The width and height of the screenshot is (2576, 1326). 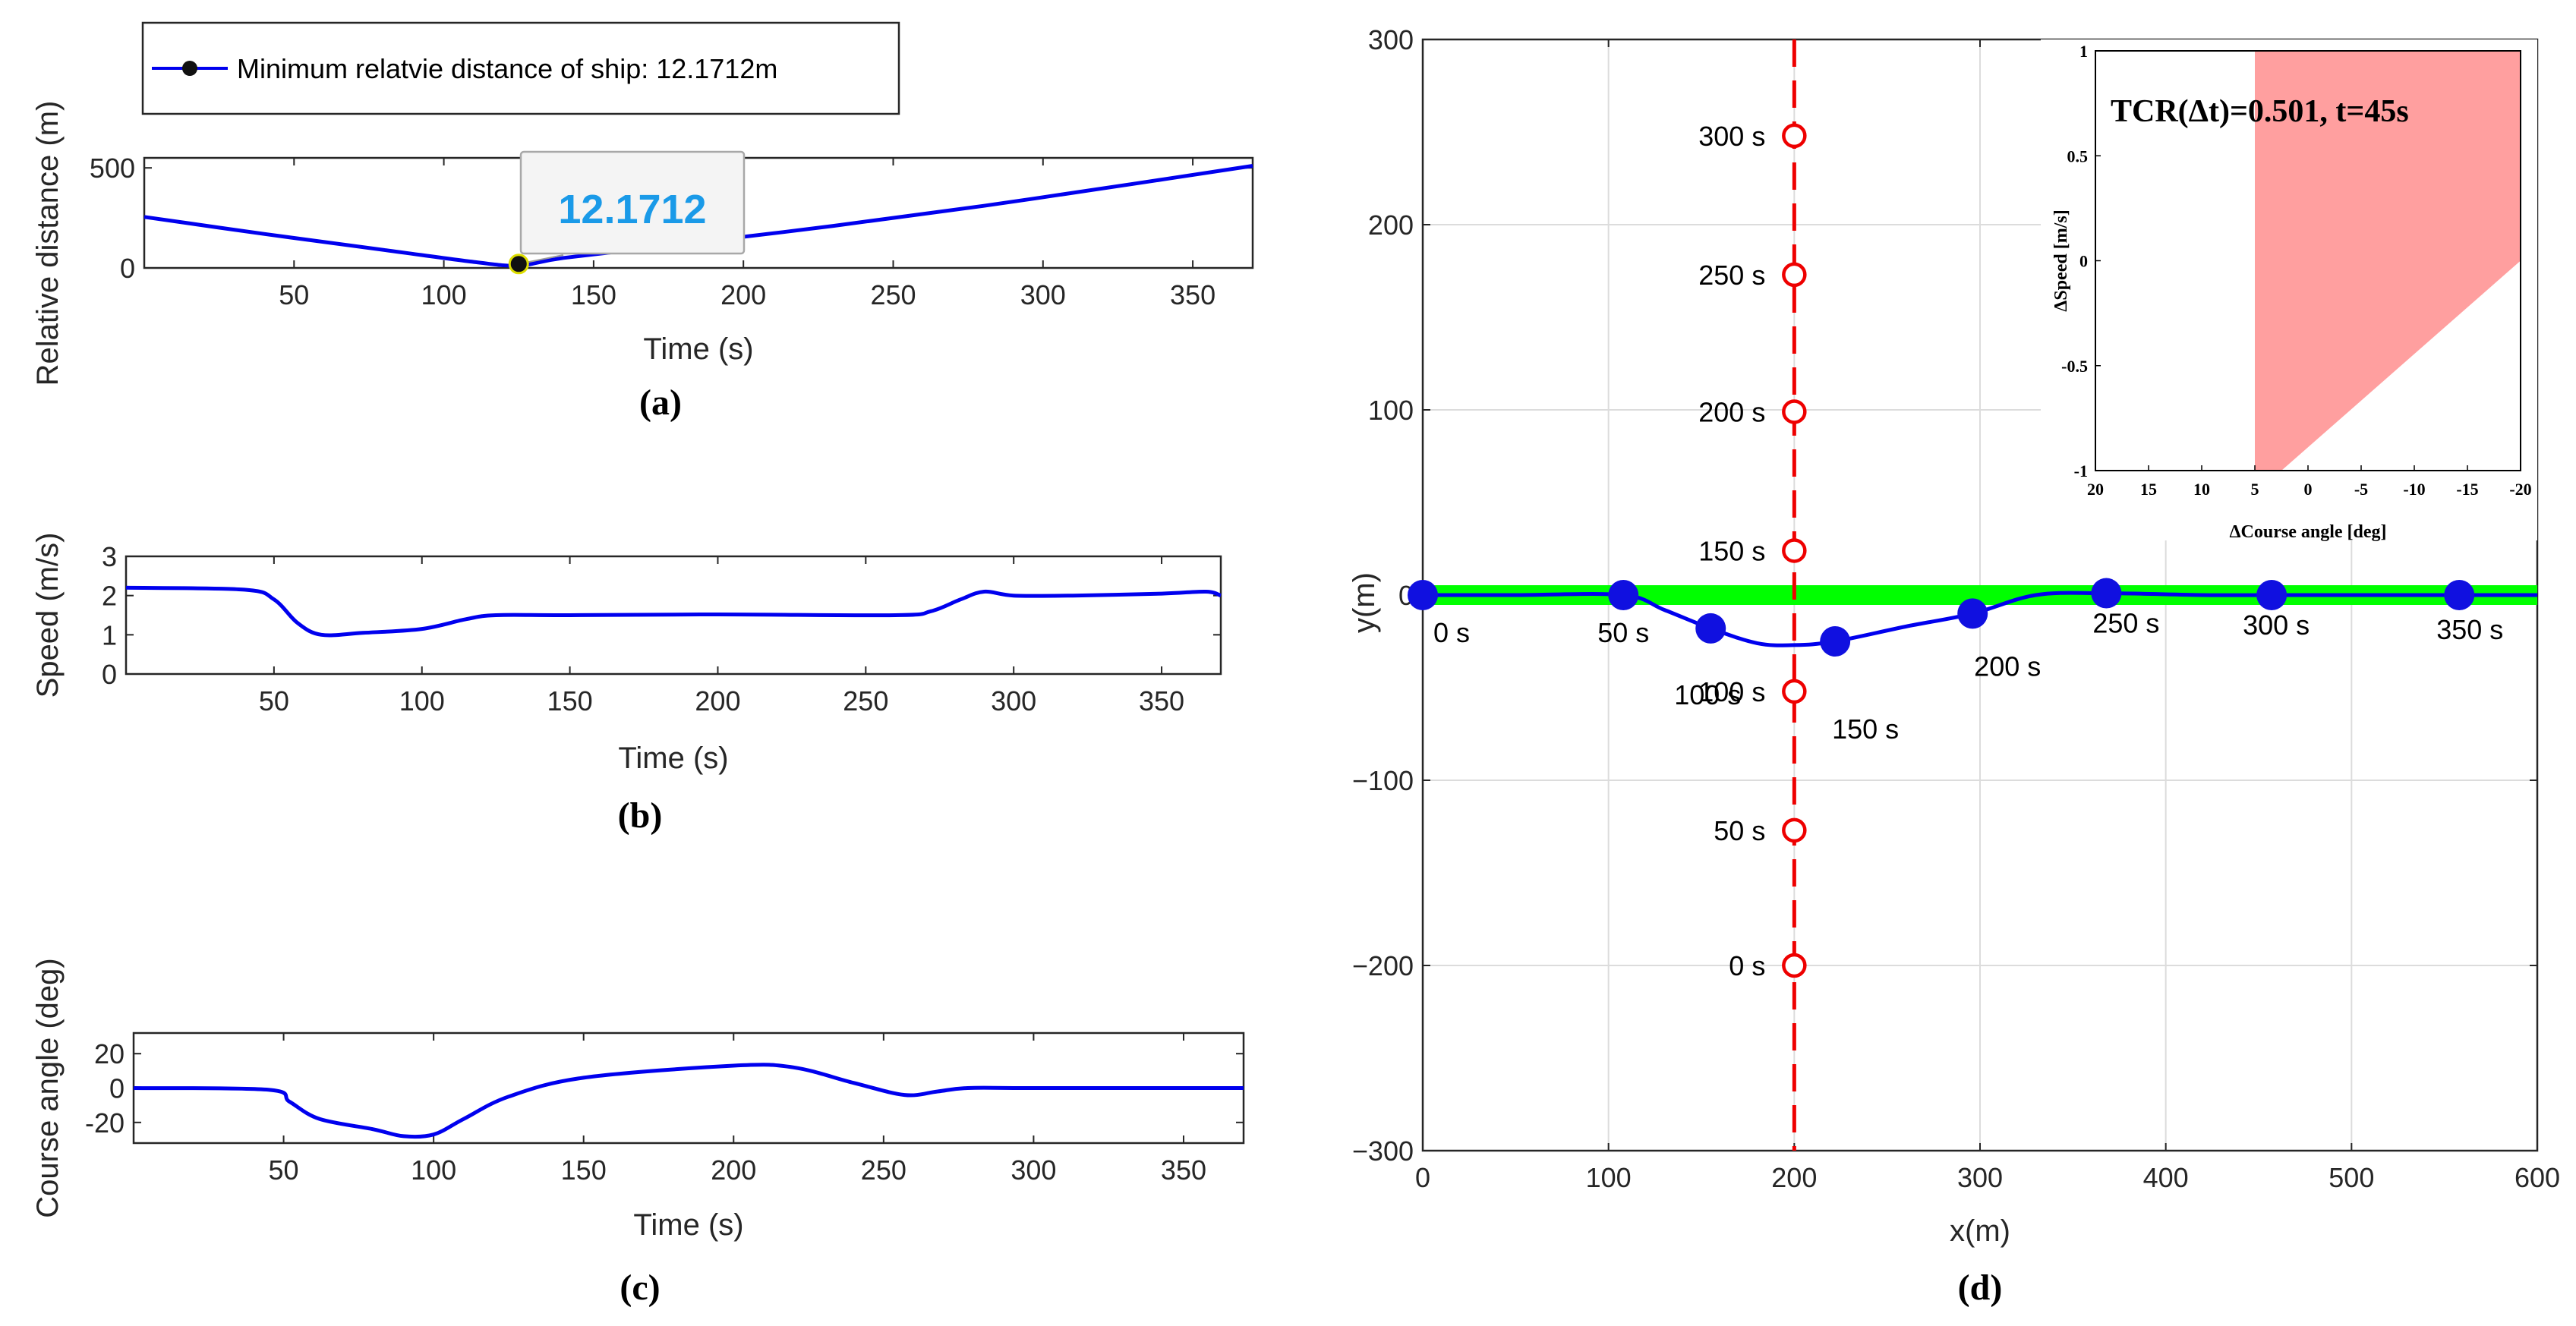 What do you see at coordinates (2078, 155) in the screenshot?
I see `inset-y-tick-label: 0.5` at bounding box center [2078, 155].